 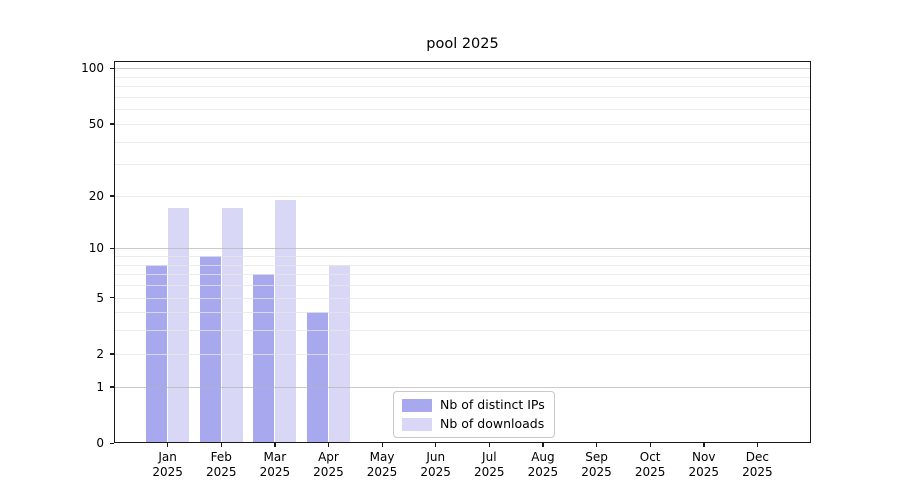 What do you see at coordinates (167, 457) in the screenshot?
I see `x-tick-month: Jan` at bounding box center [167, 457].